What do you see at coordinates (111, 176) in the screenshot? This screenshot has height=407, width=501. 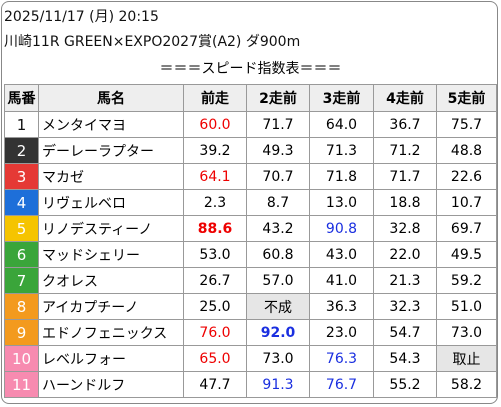 I see `horse-name: マカゼ` at bounding box center [111, 176].